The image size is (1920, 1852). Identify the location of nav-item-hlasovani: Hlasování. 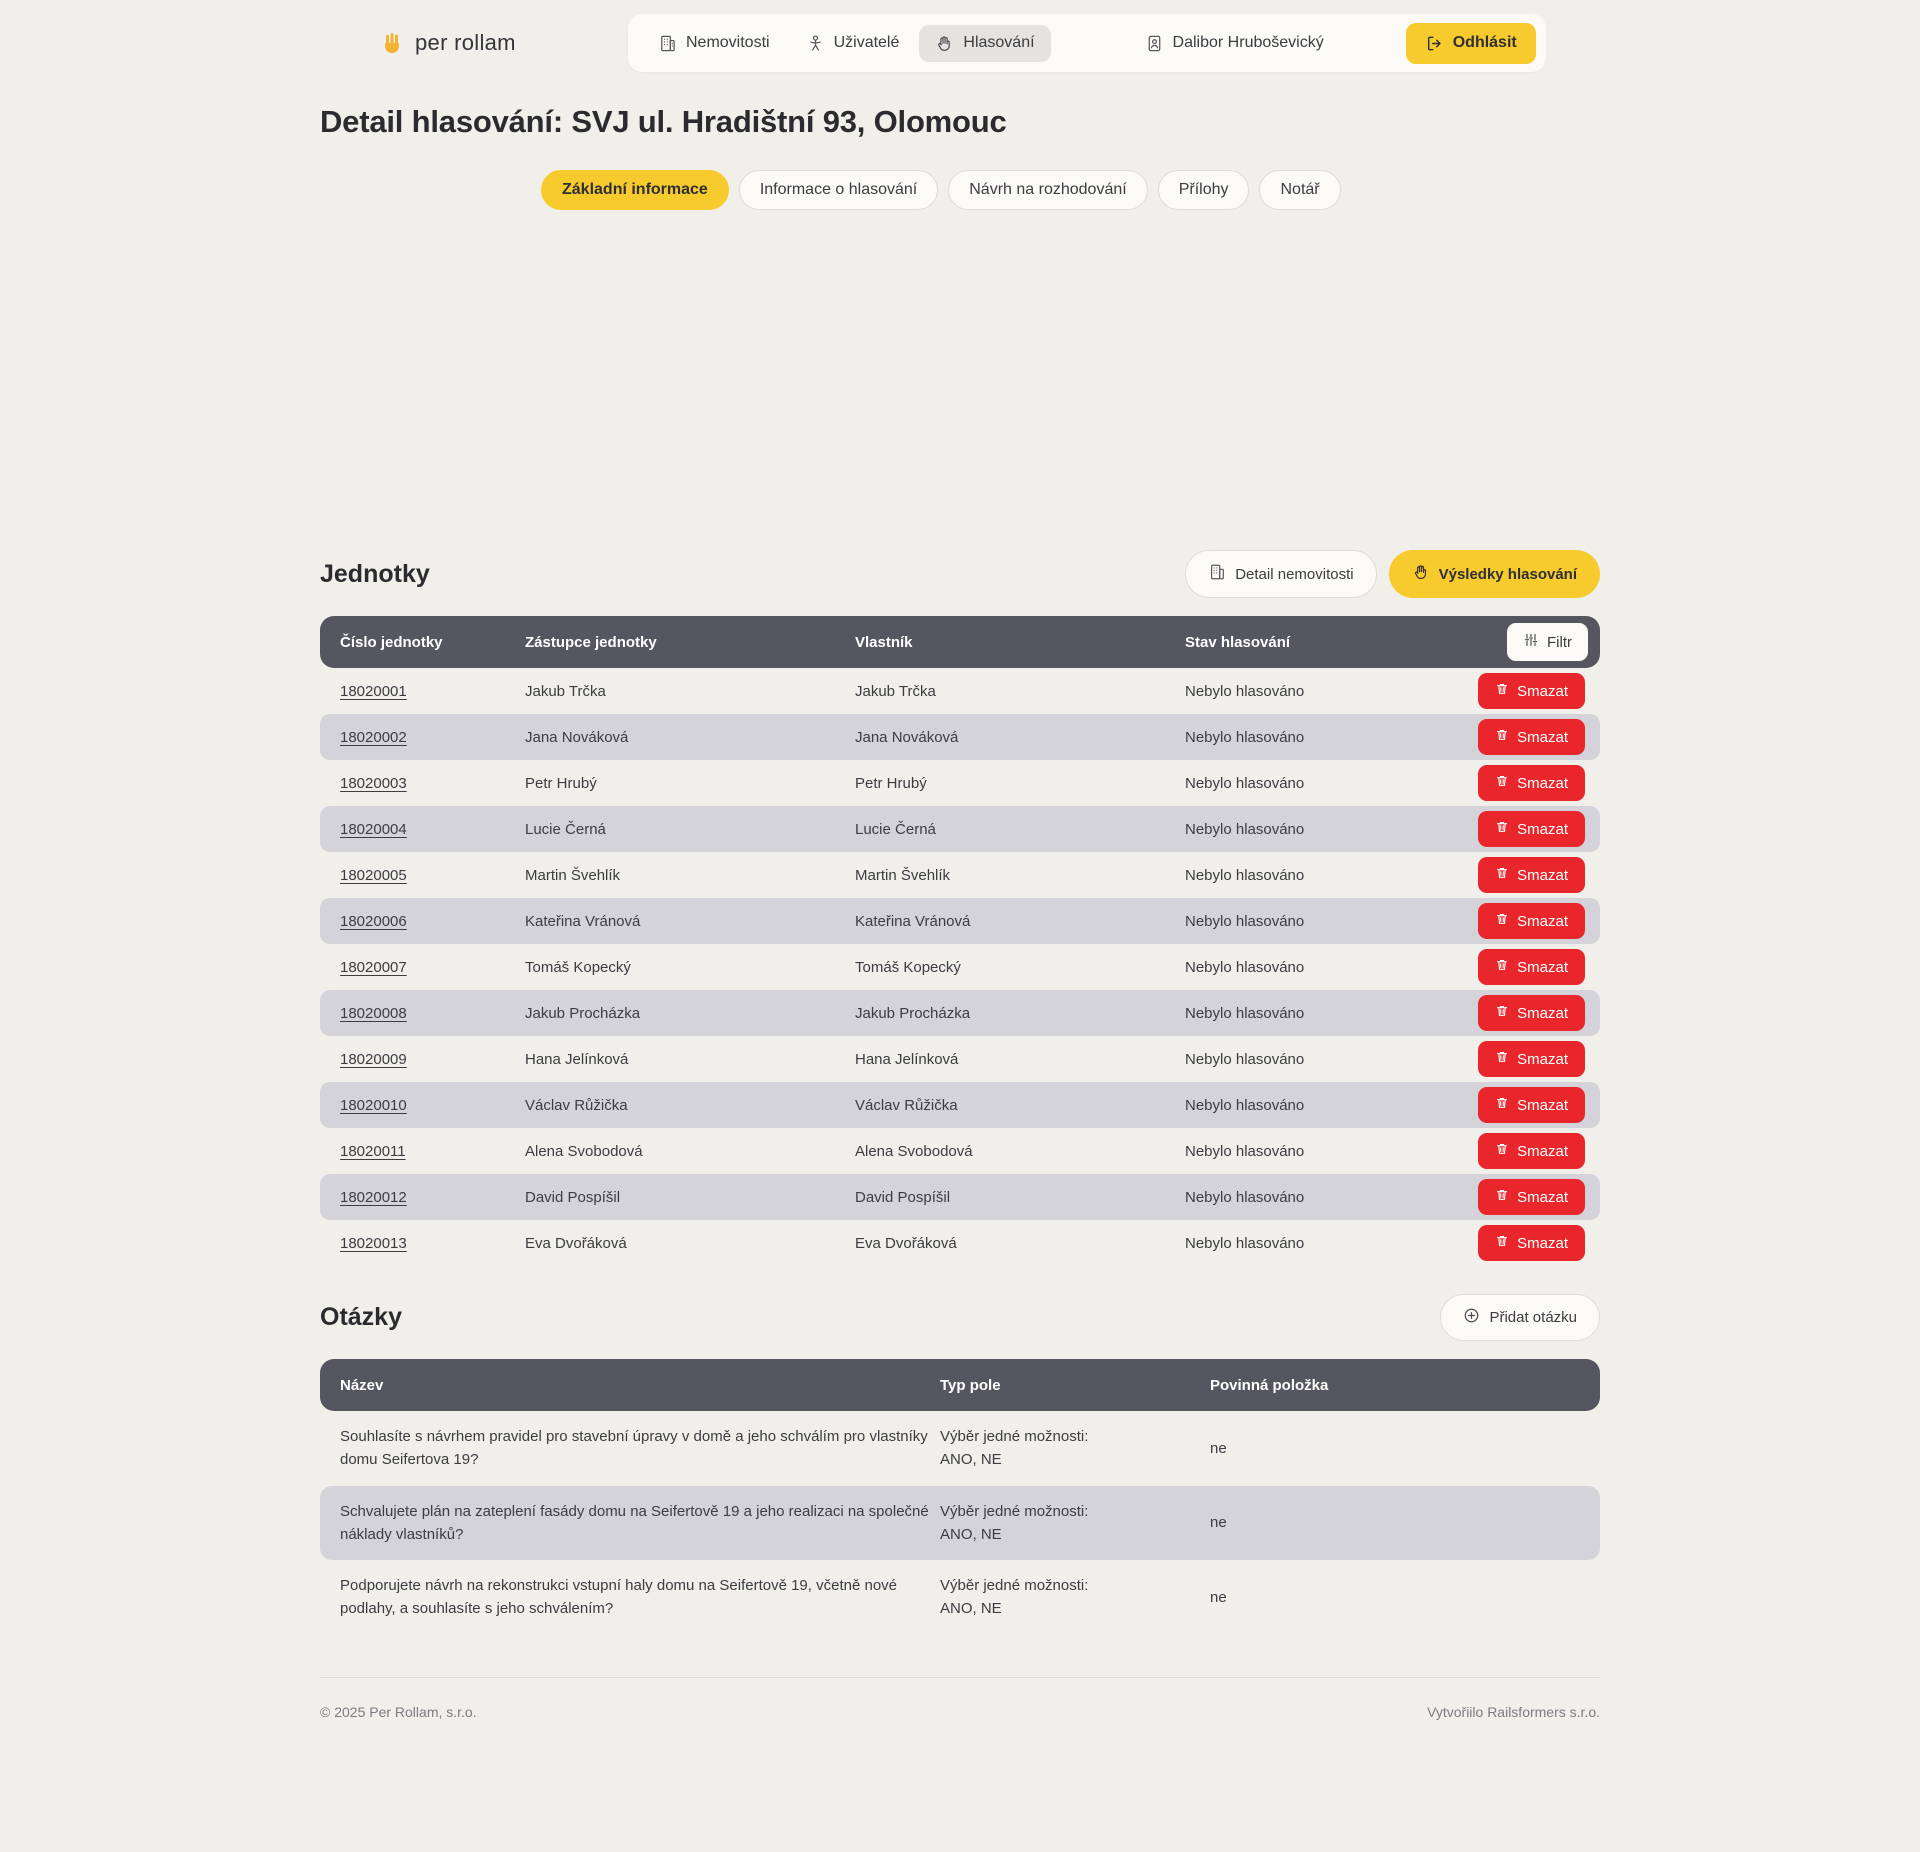
(985, 43).